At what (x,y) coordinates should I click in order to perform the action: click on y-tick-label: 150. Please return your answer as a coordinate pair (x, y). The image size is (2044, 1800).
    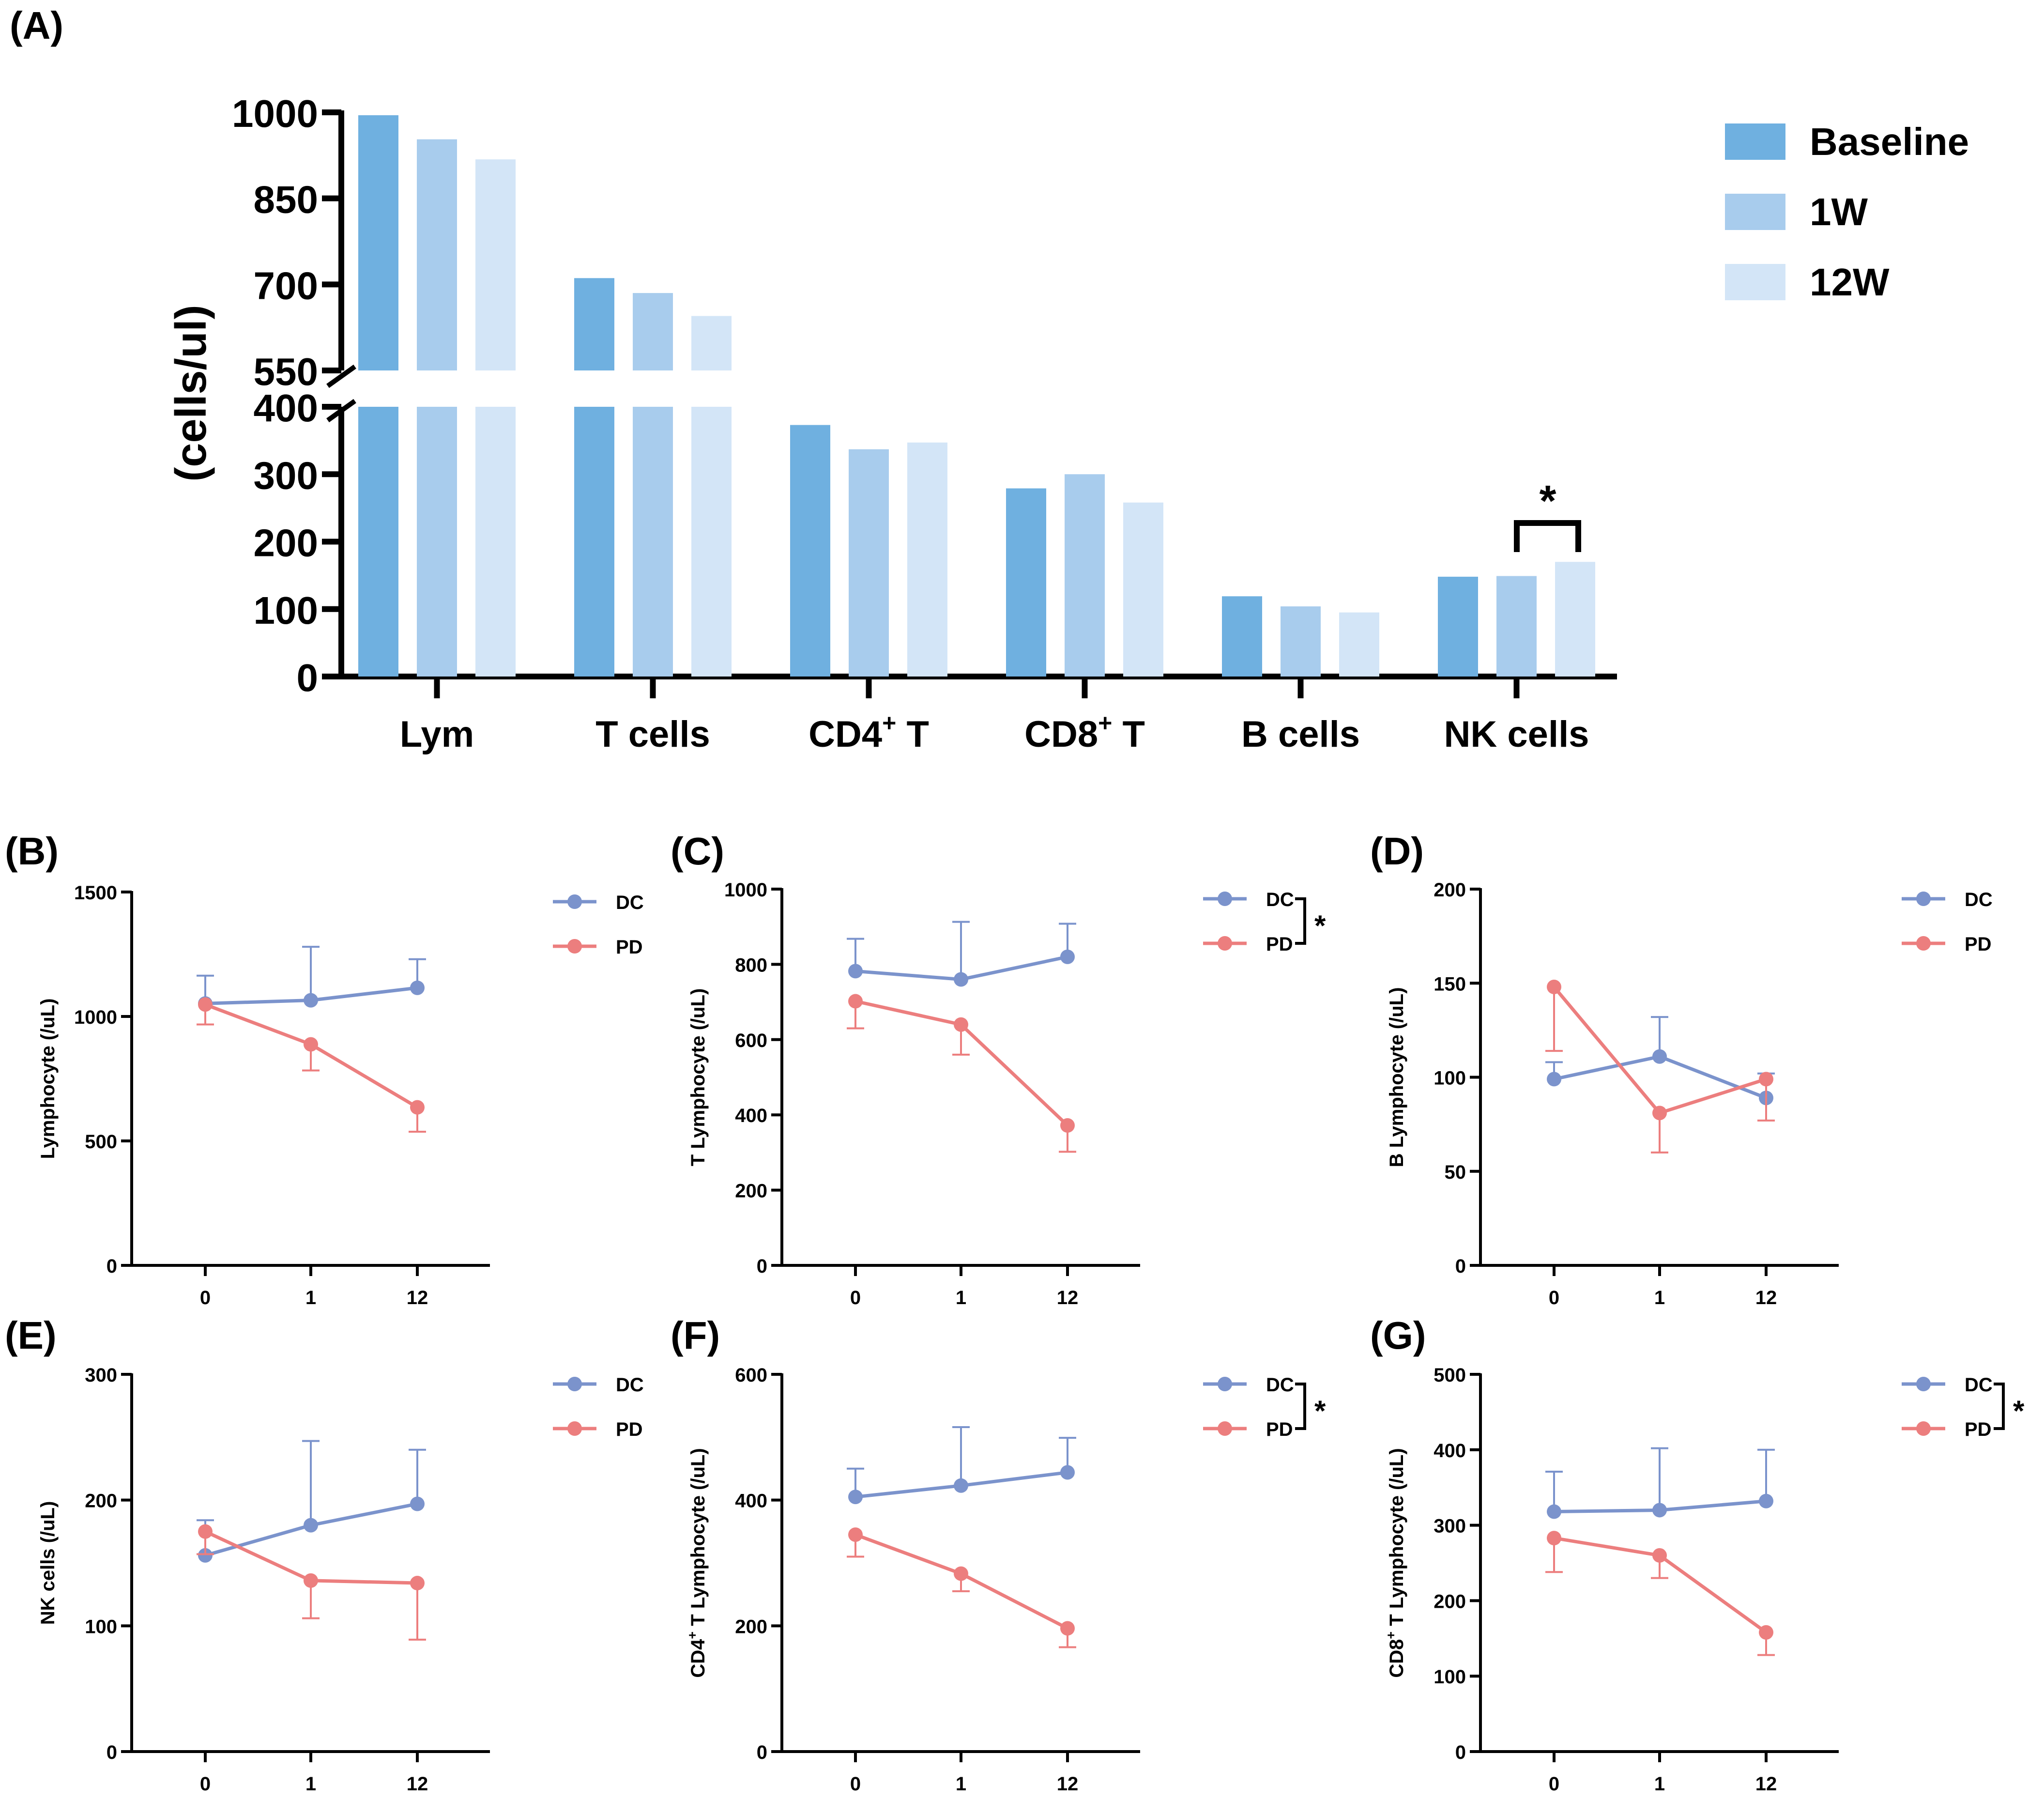
    Looking at the image, I should click on (1450, 984).